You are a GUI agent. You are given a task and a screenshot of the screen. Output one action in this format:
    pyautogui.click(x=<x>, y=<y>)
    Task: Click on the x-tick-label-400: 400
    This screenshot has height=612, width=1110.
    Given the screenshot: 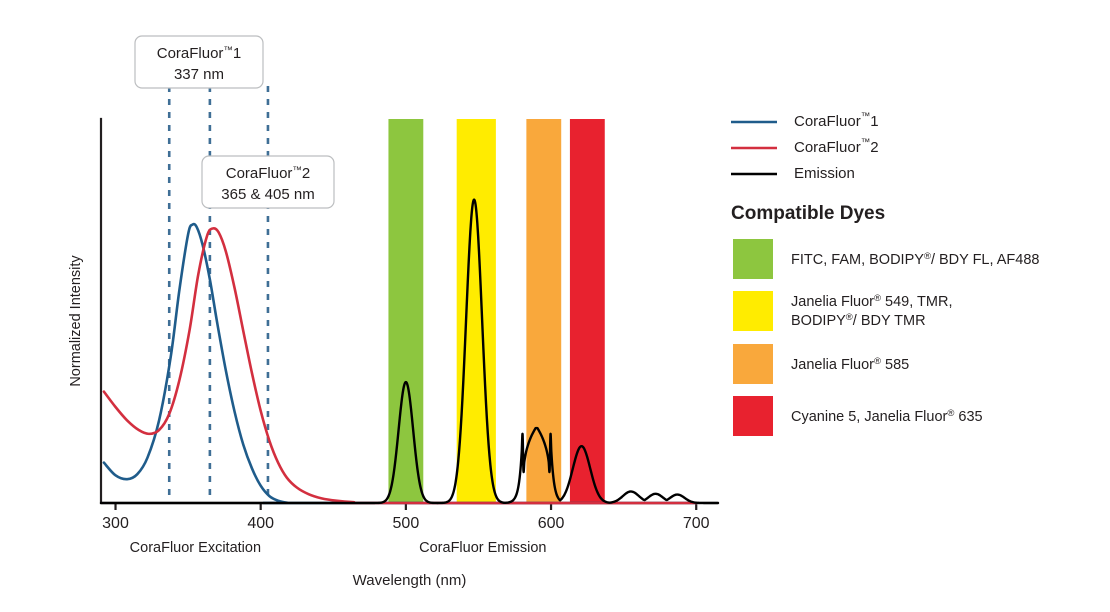 What is the action you would take?
    pyautogui.click(x=260, y=523)
    